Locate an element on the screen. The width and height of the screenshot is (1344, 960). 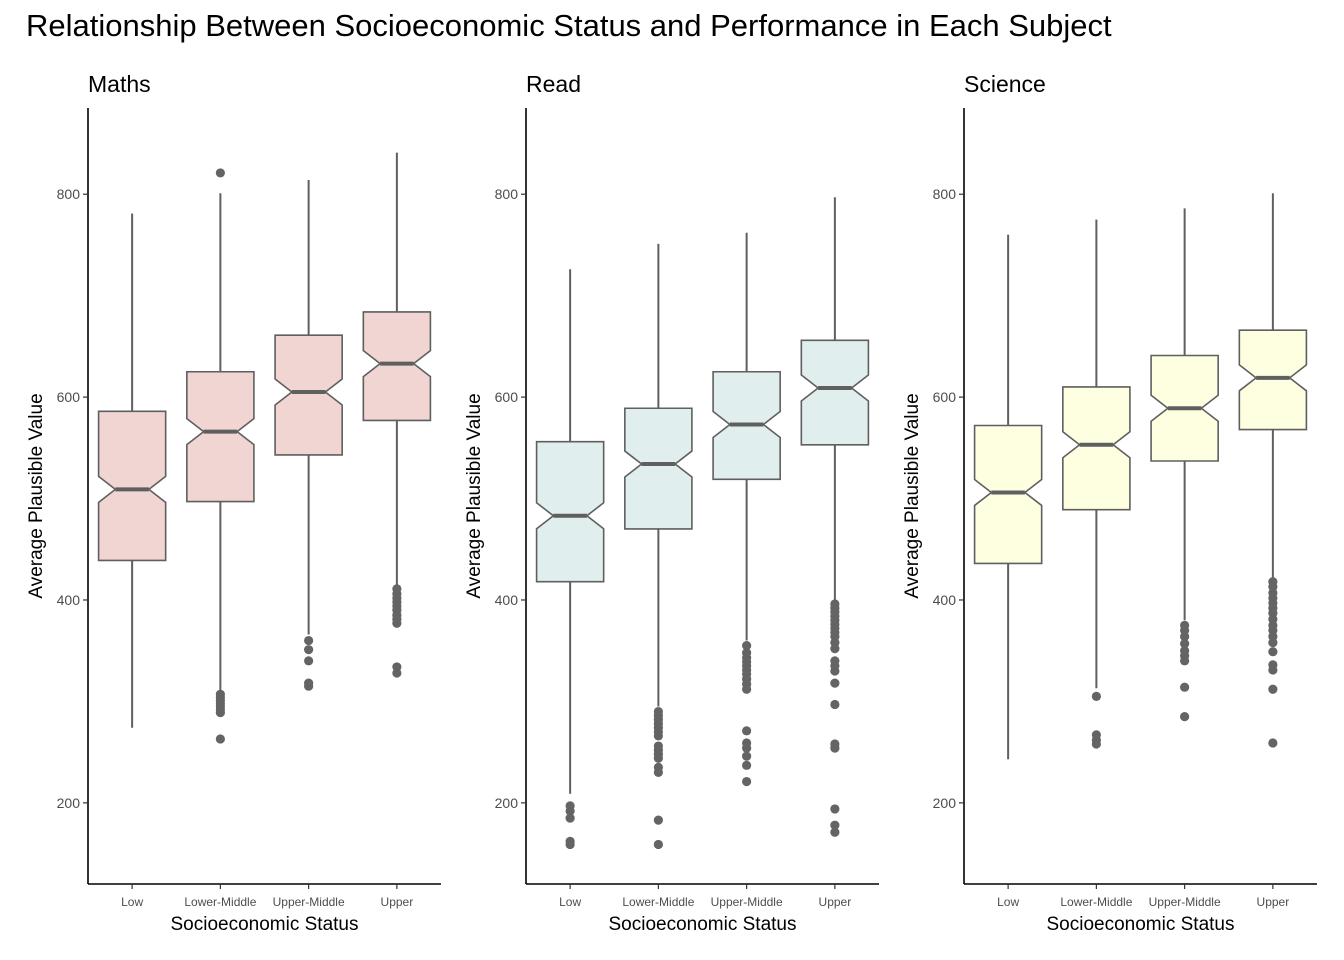
read-y-tick-label: 400 is located at coordinates (507, 600).